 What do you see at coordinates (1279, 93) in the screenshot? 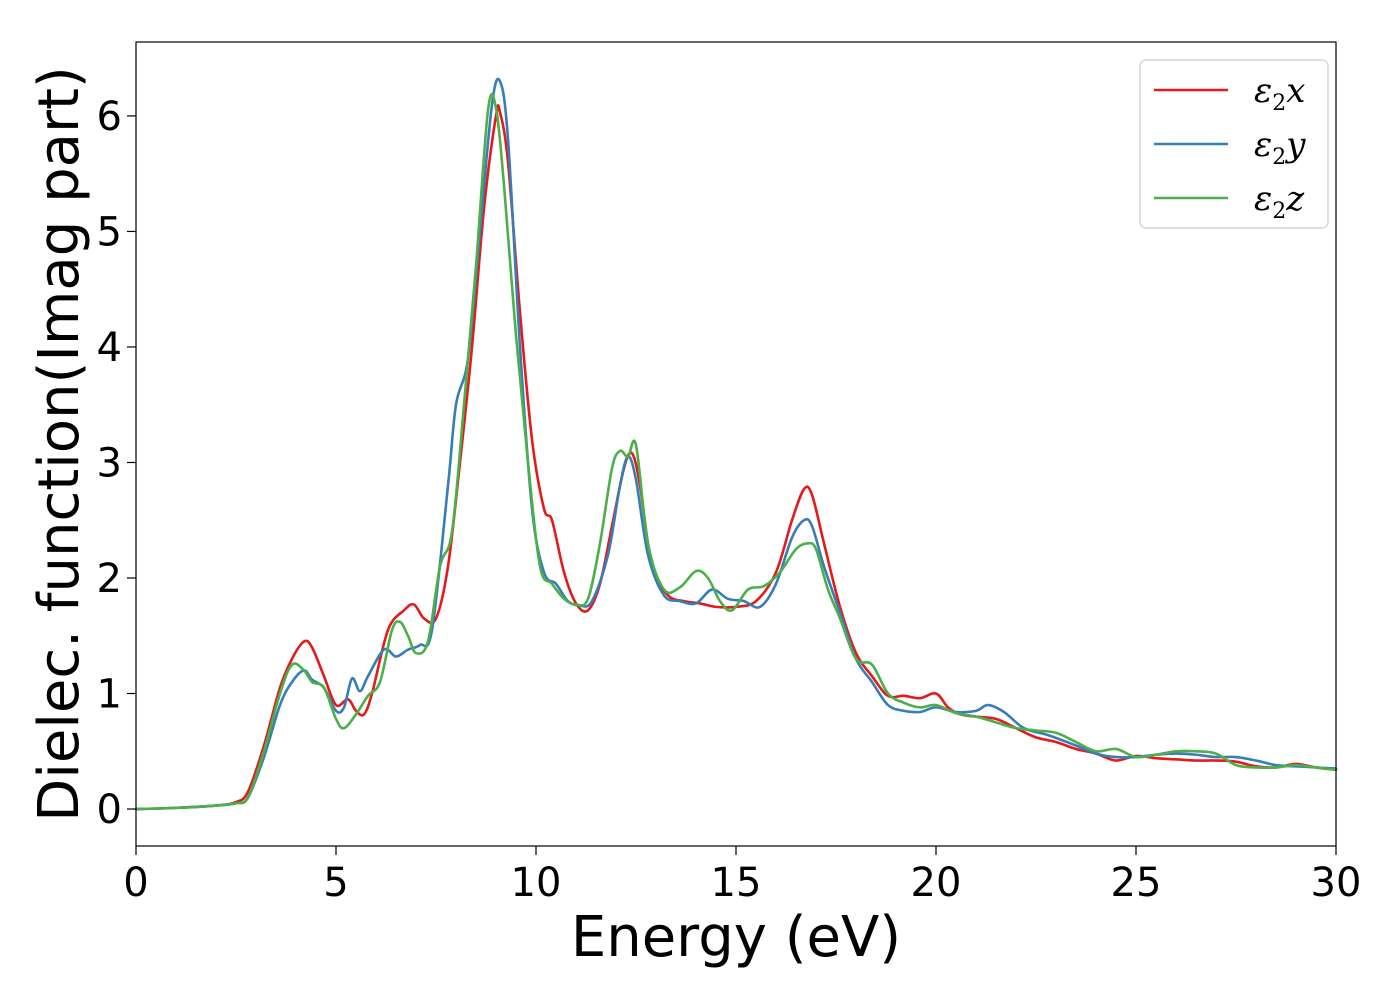
I see `legend-label: ε2x` at bounding box center [1279, 93].